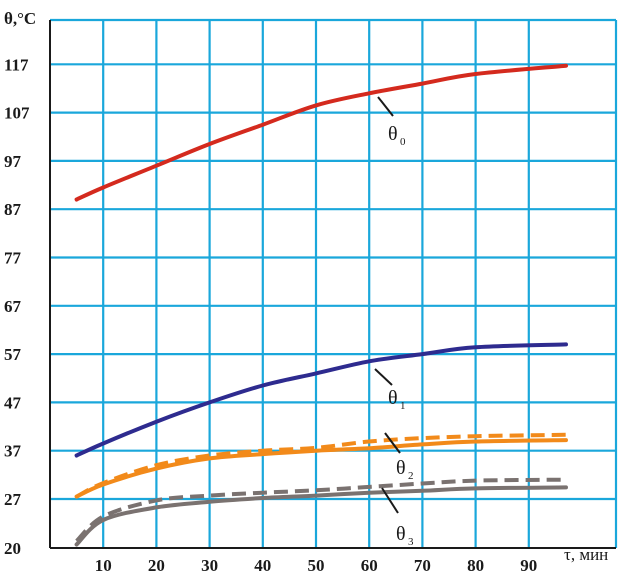 This screenshot has width=622, height=575. What do you see at coordinates (586, 554) in the screenshot?
I see `x-axis-label: τ, мин` at bounding box center [586, 554].